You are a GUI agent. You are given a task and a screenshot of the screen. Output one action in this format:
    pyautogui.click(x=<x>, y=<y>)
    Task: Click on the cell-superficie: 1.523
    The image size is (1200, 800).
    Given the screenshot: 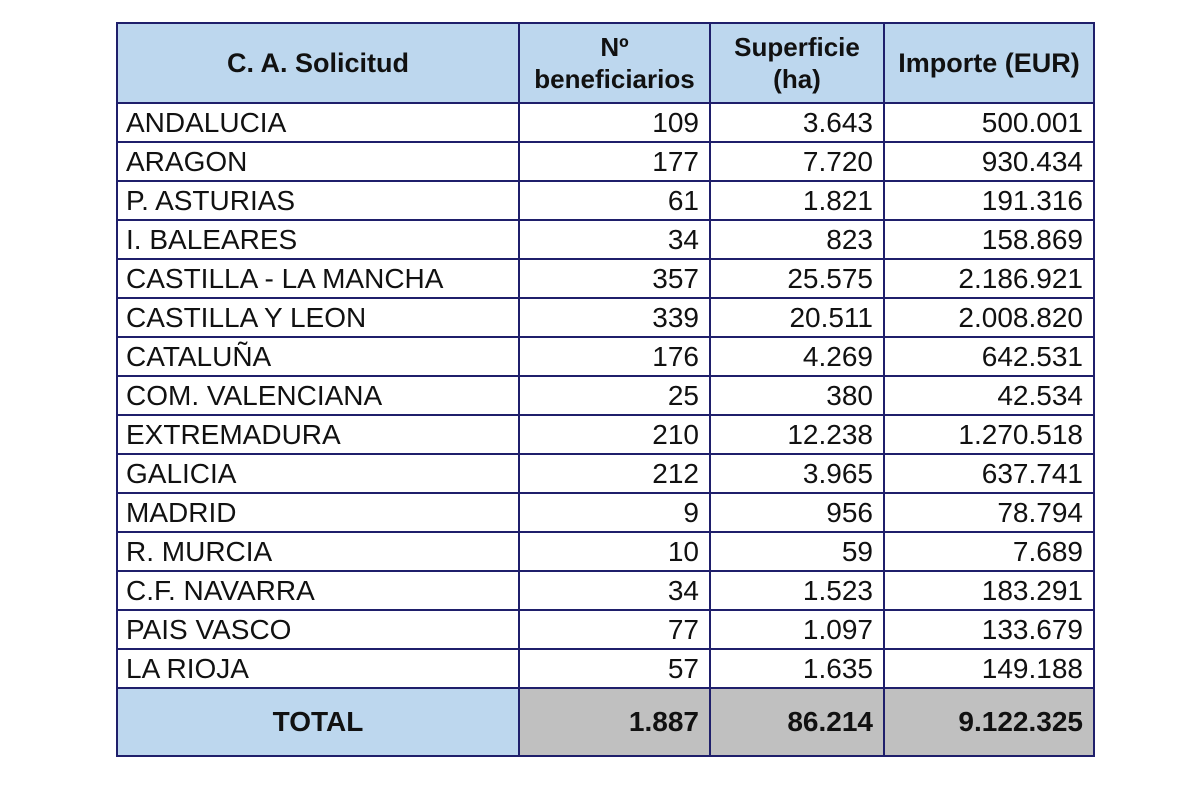 What is the action you would take?
    pyautogui.click(x=797, y=590)
    